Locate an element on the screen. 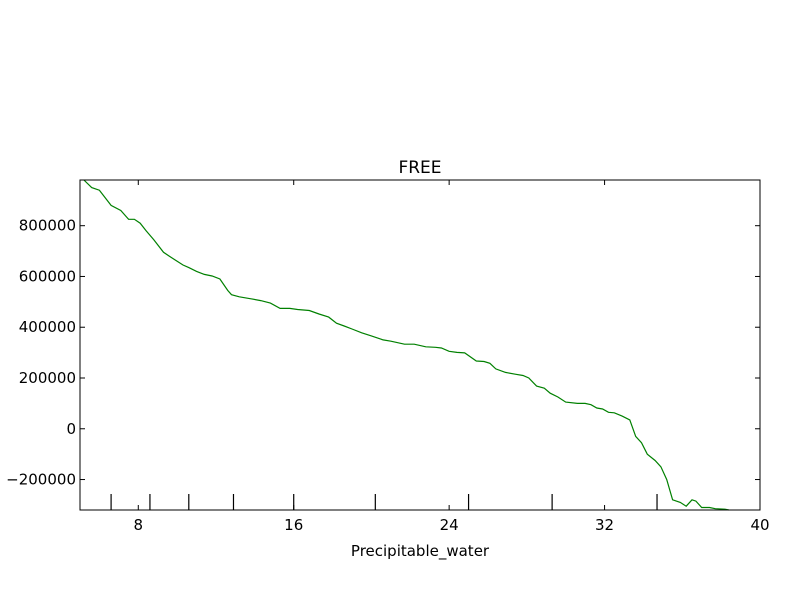 The image size is (800, 600). x-tick-label: 40 is located at coordinates (759, 525).